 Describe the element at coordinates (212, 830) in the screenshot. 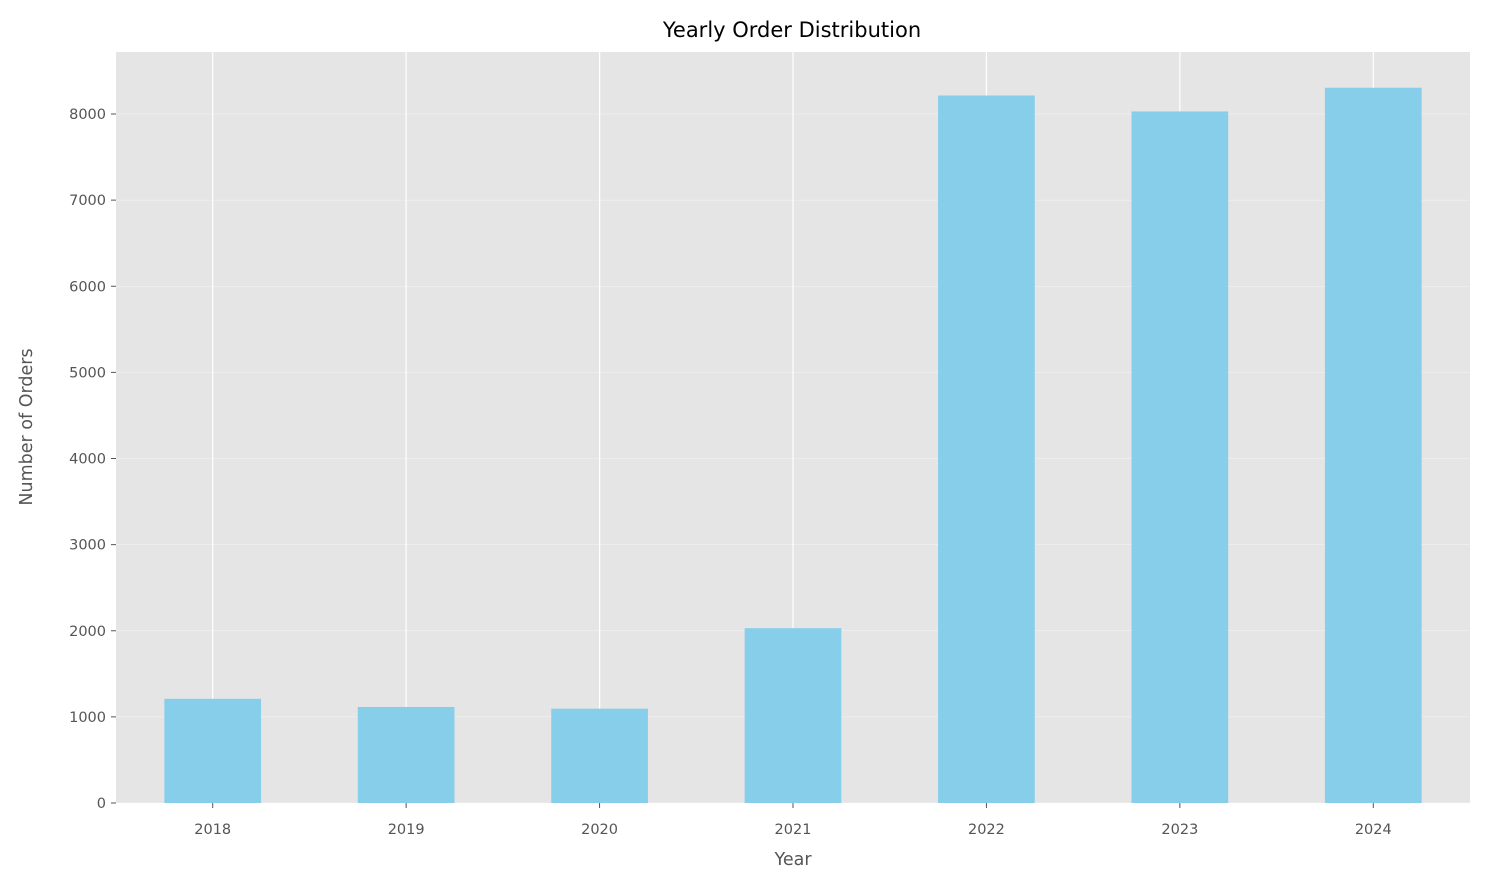

I see `x-tick-label: 2018` at that location.